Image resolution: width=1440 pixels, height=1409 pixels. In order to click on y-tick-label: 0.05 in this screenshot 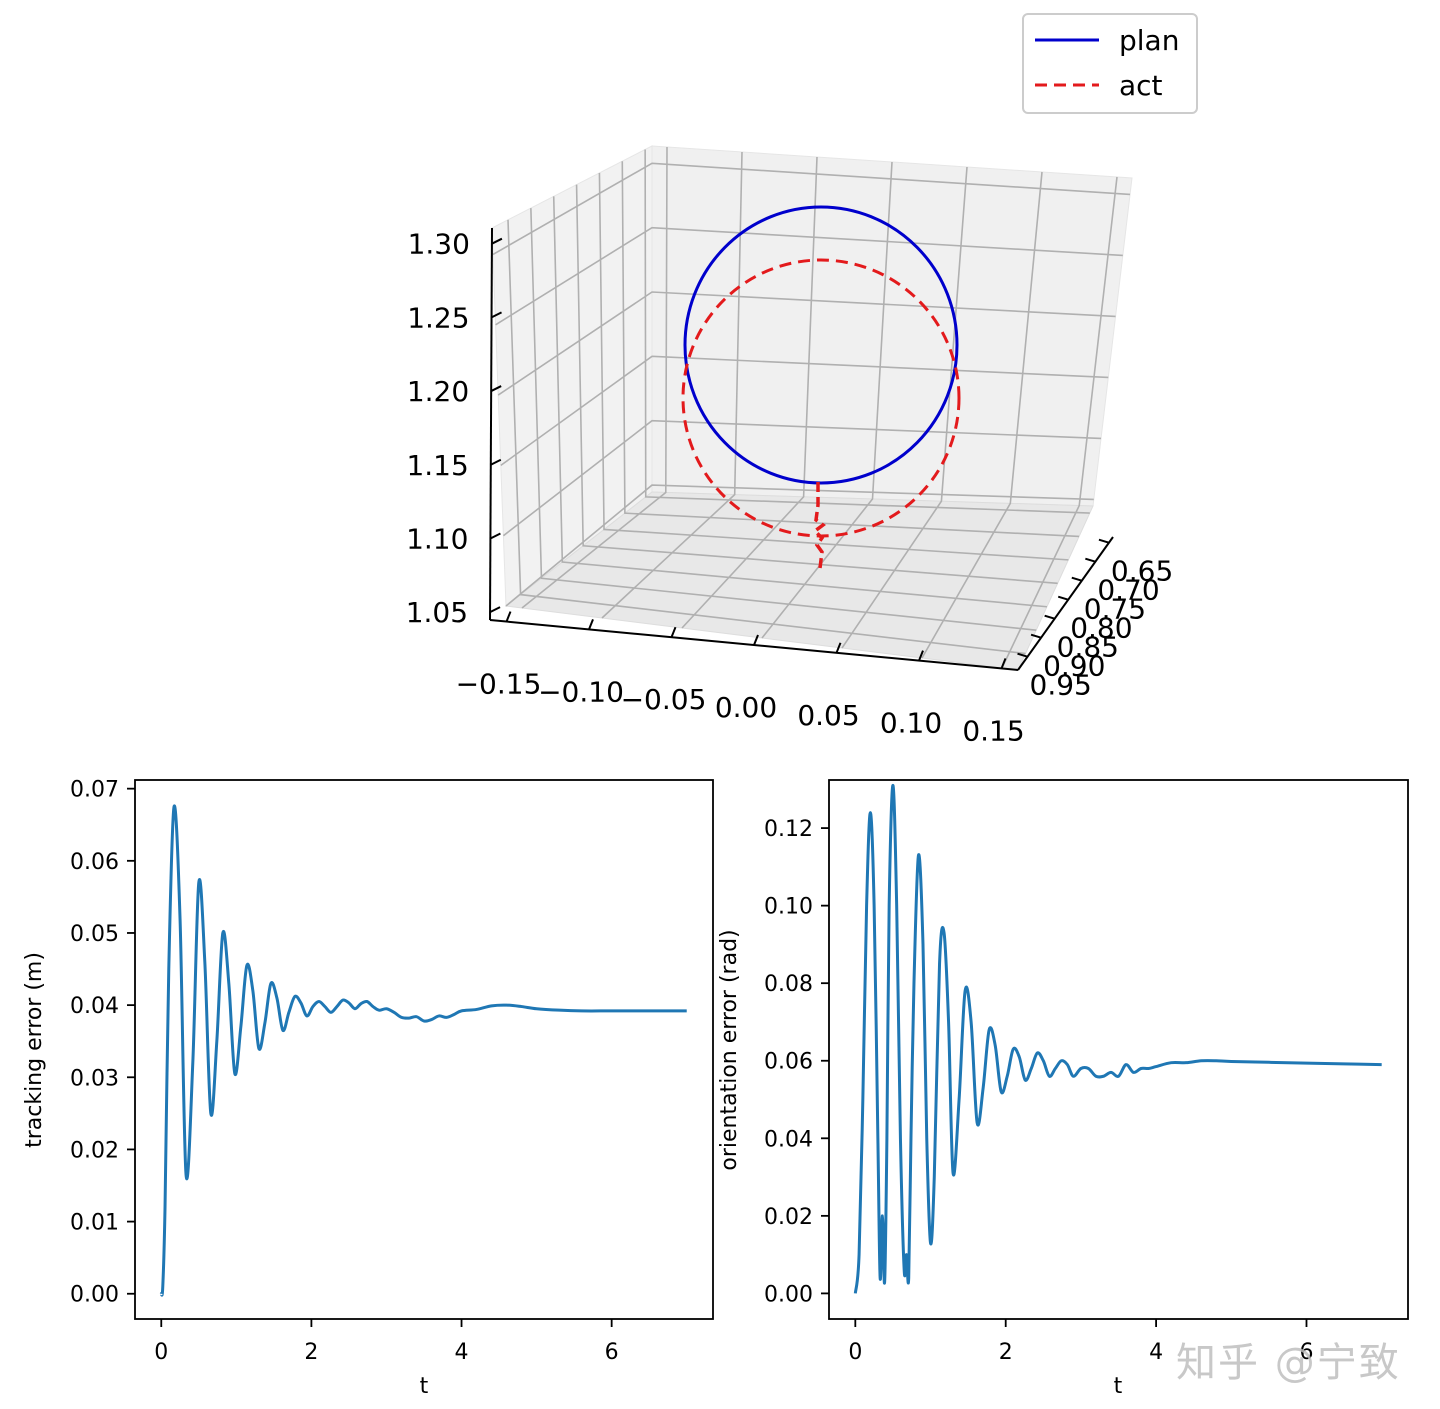, I will do `click(94, 934)`.